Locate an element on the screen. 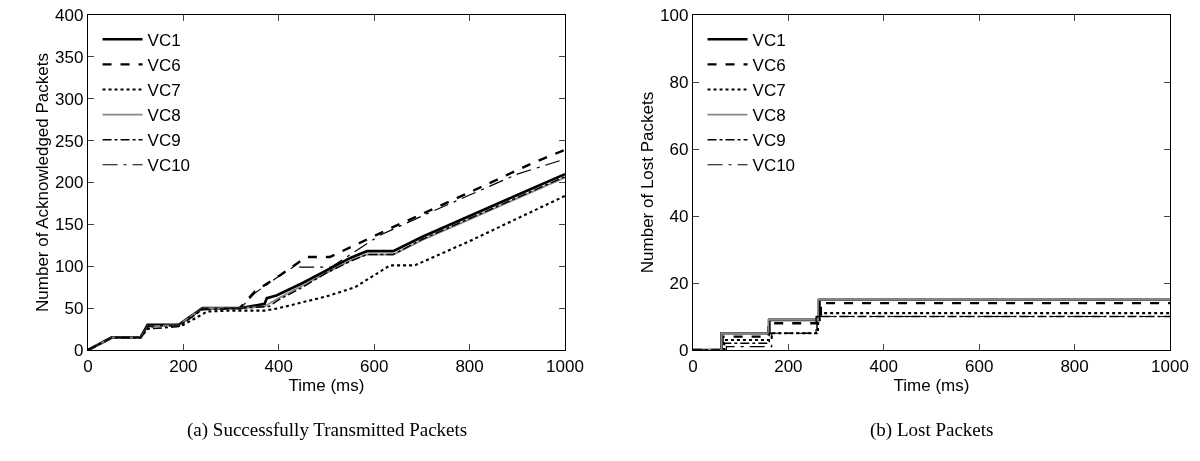  y-axis-title: Number of Lost Packets is located at coordinates (647, 182).